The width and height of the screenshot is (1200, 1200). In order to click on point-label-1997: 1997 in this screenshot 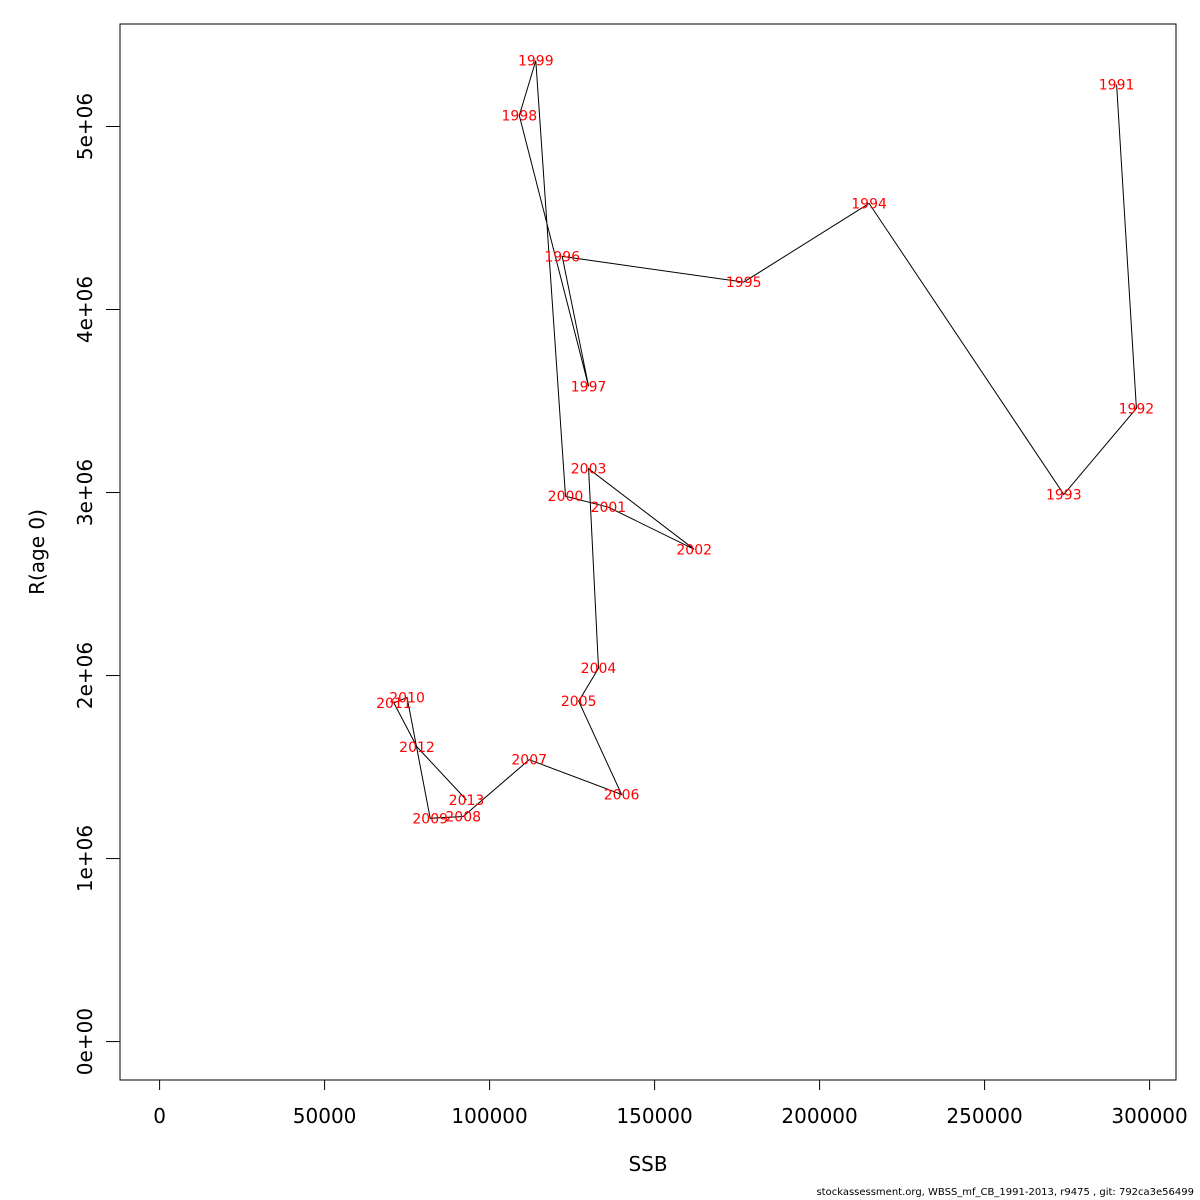, I will do `click(589, 387)`.